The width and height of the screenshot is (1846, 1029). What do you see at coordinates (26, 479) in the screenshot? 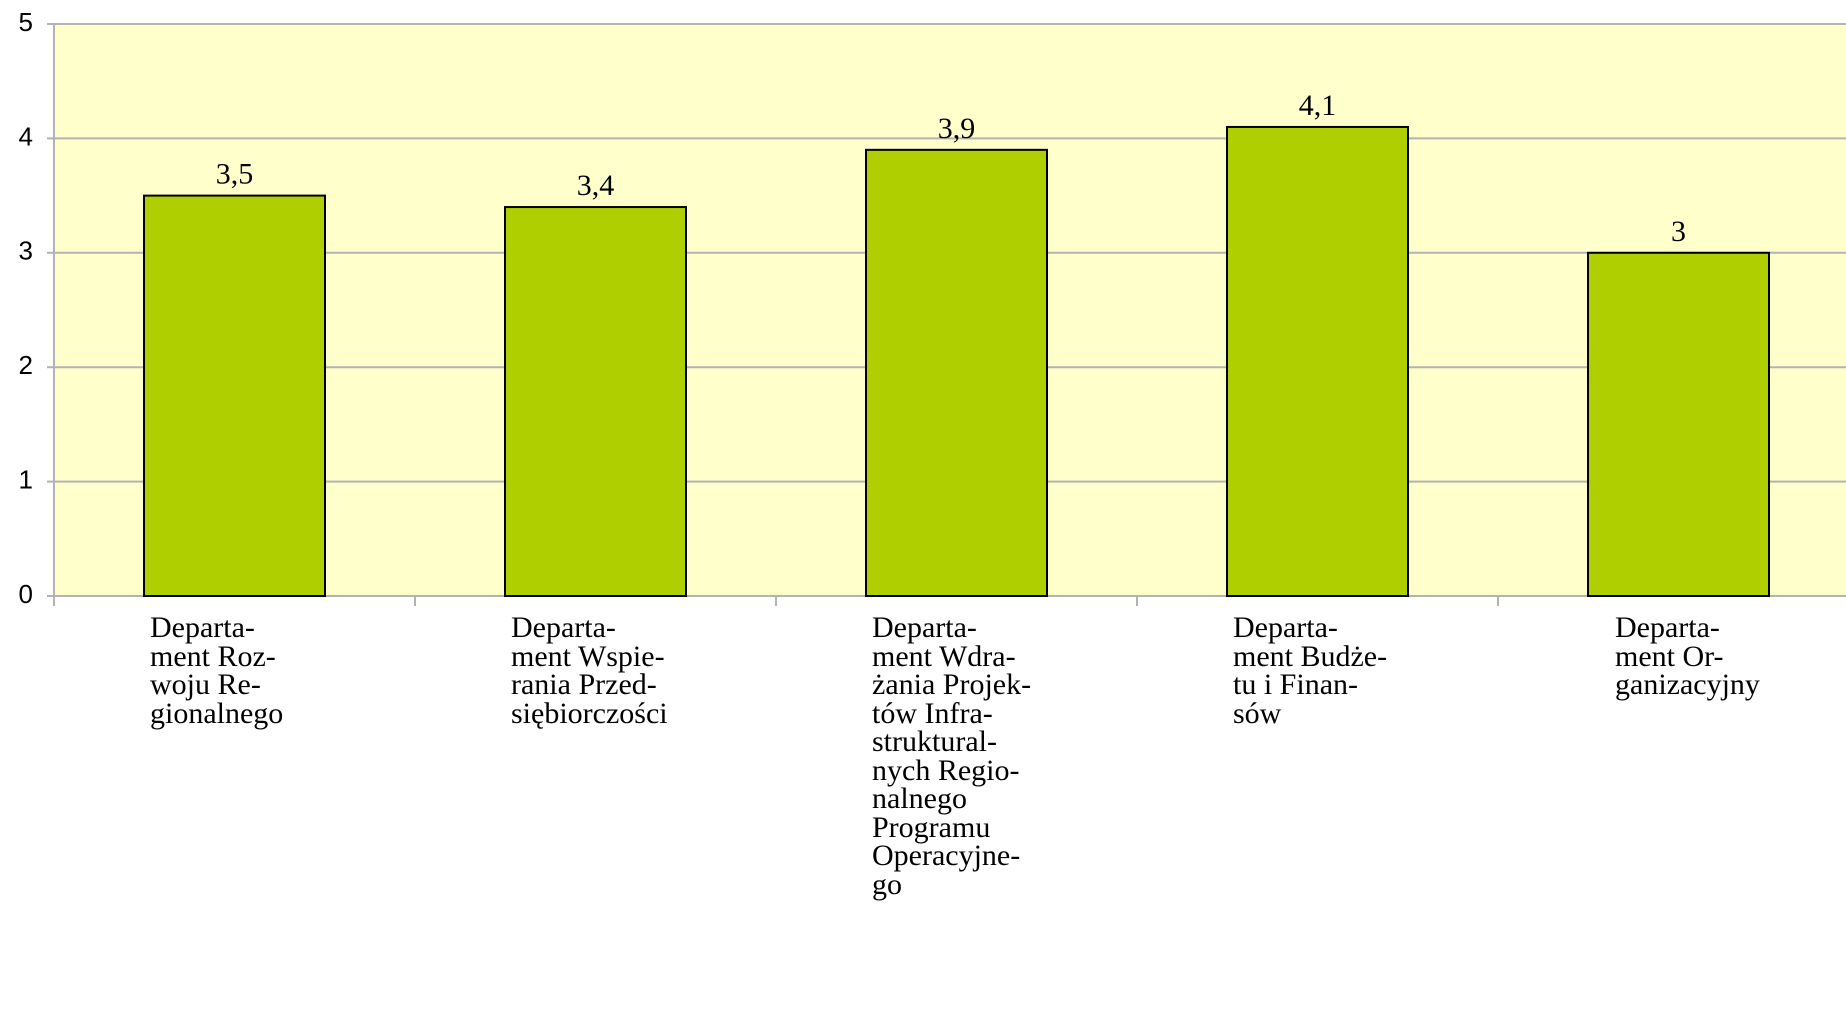
I see `y-tick-label: 1` at bounding box center [26, 479].